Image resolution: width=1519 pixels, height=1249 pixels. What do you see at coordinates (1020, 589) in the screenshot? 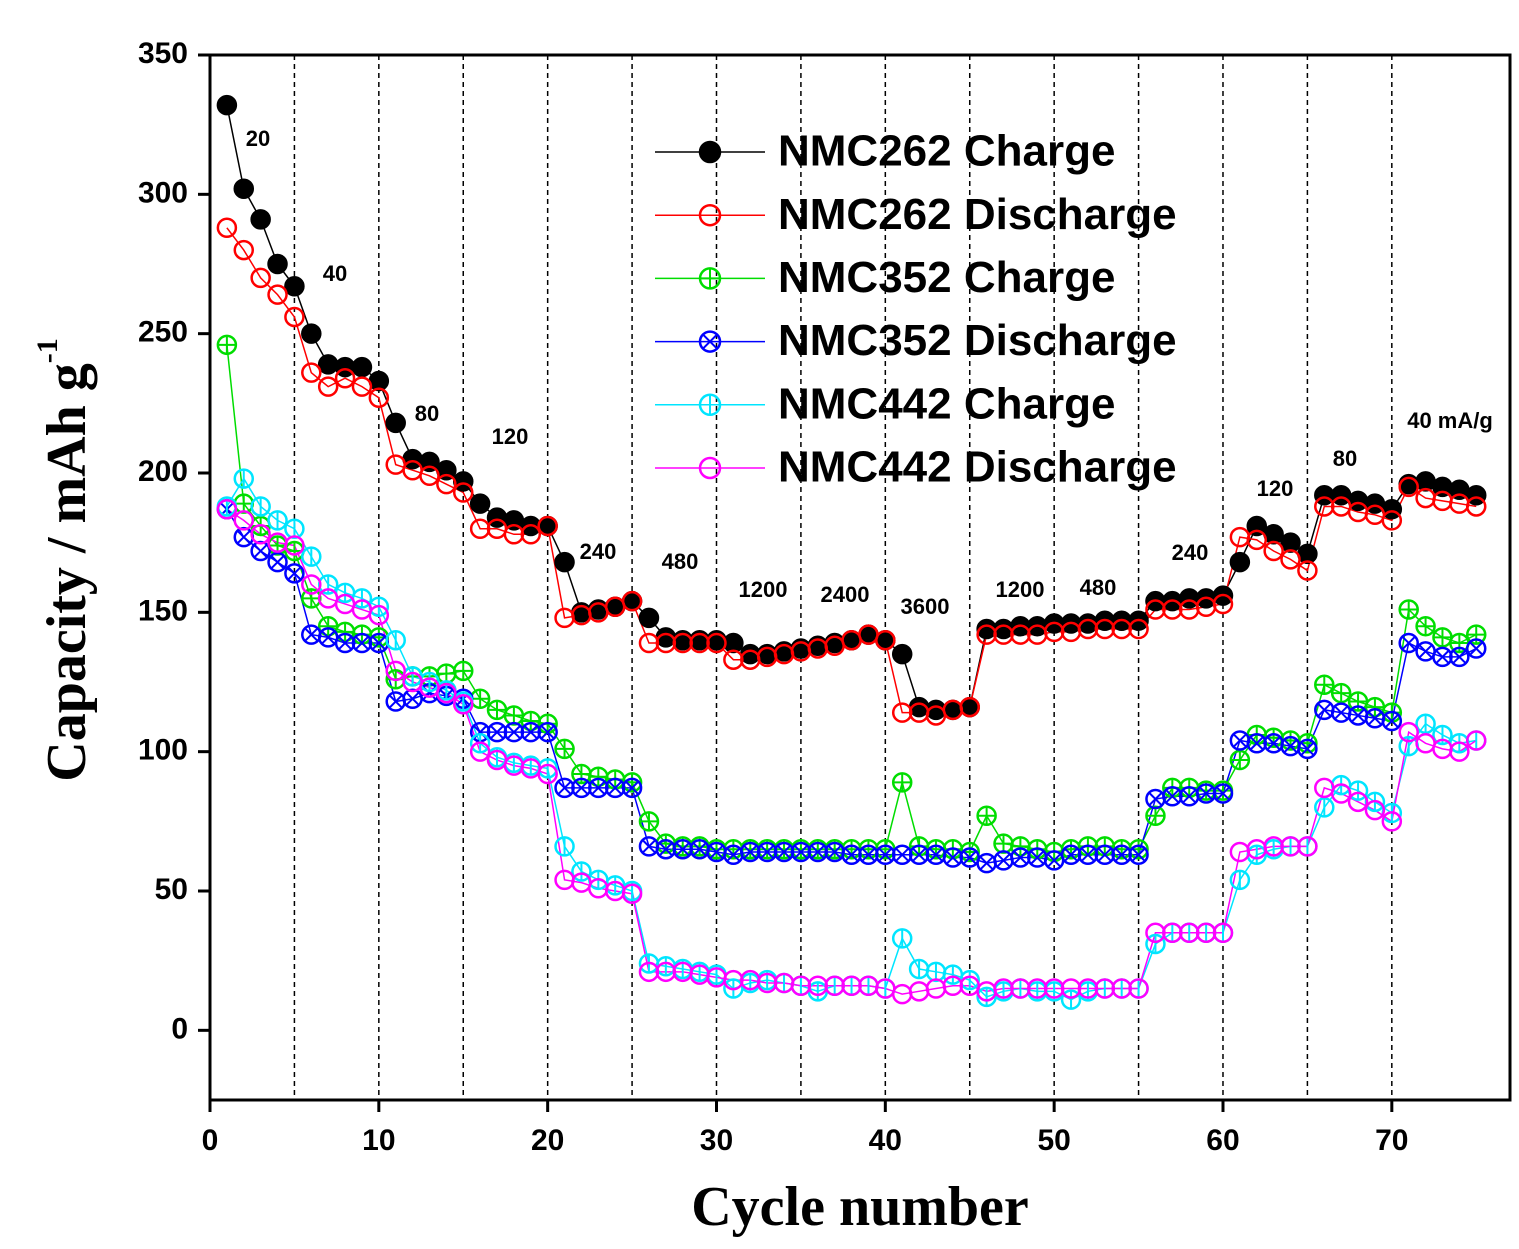
I see `annotation: 1200` at bounding box center [1020, 589].